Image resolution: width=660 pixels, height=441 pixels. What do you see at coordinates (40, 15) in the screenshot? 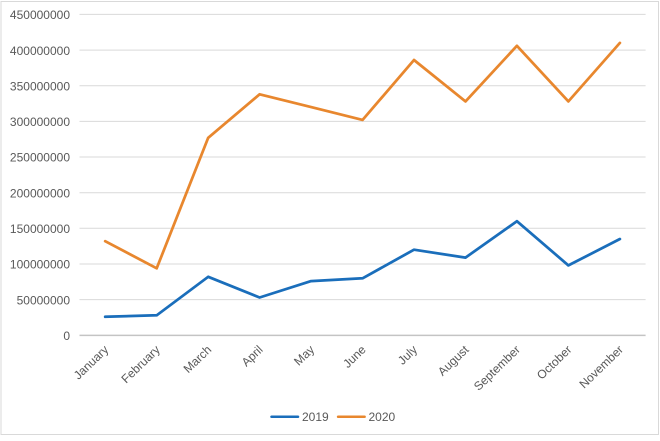
I see `svg-text: 450000000` at bounding box center [40, 15].